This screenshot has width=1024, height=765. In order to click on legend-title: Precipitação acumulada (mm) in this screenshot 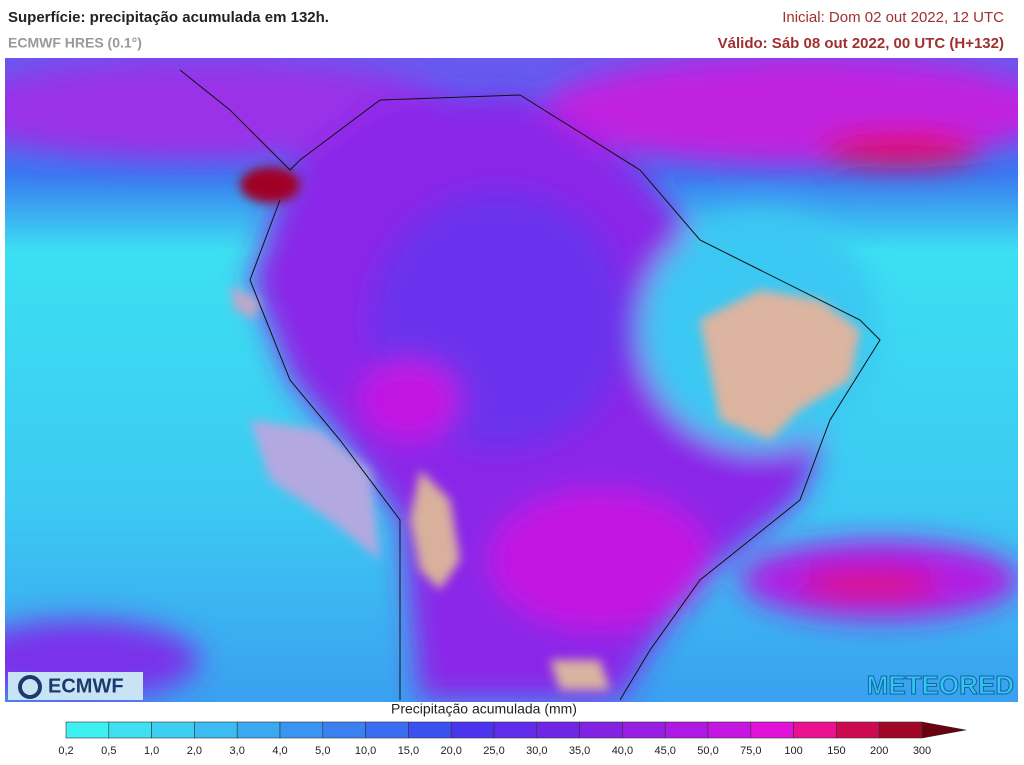, I will do `click(484, 709)`.